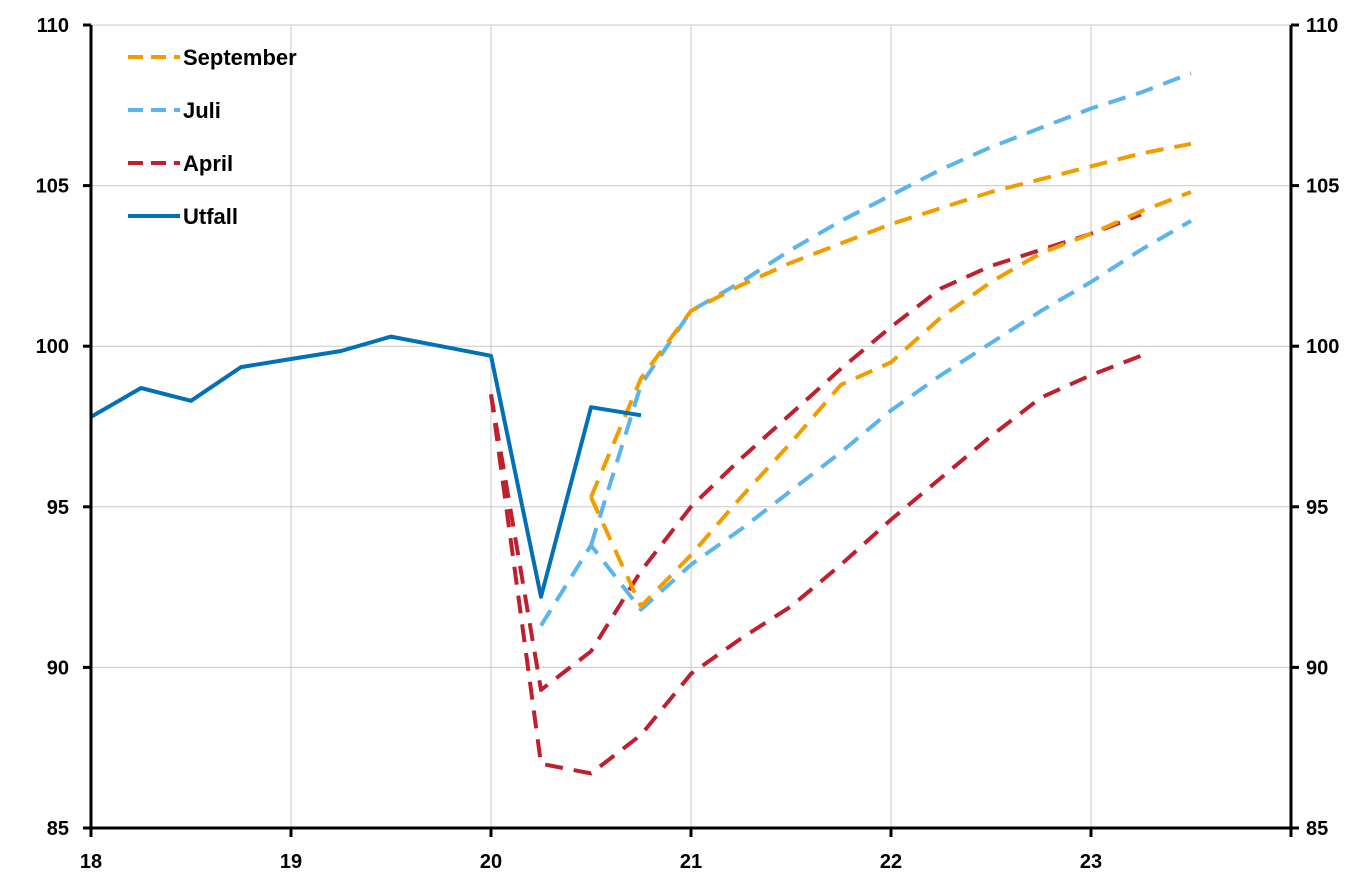 Image resolution: width=1371 pixels, height=881 pixels. Describe the element at coordinates (1317, 508) in the screenshot. I see `y-tick-label-right: 95` at that location.